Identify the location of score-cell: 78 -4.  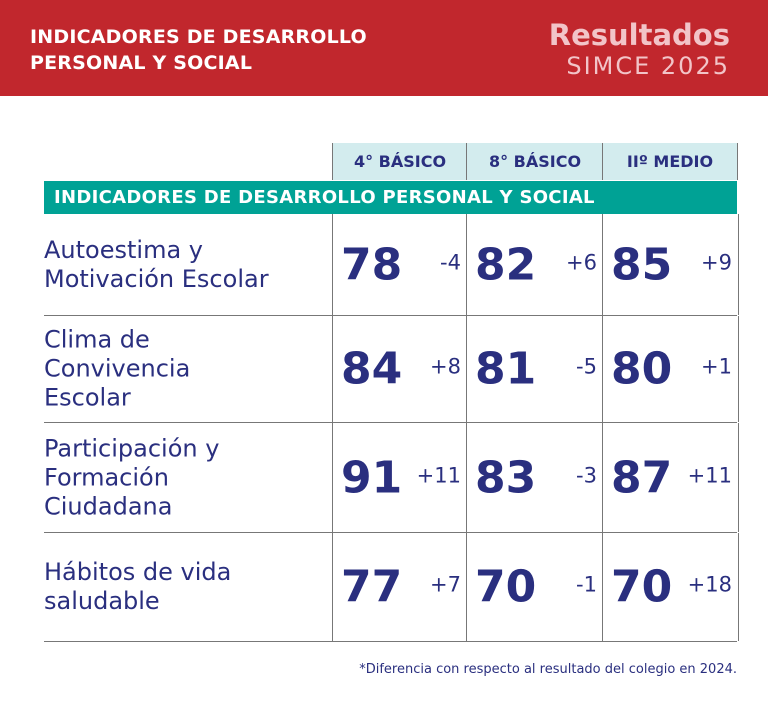
(399, 264).